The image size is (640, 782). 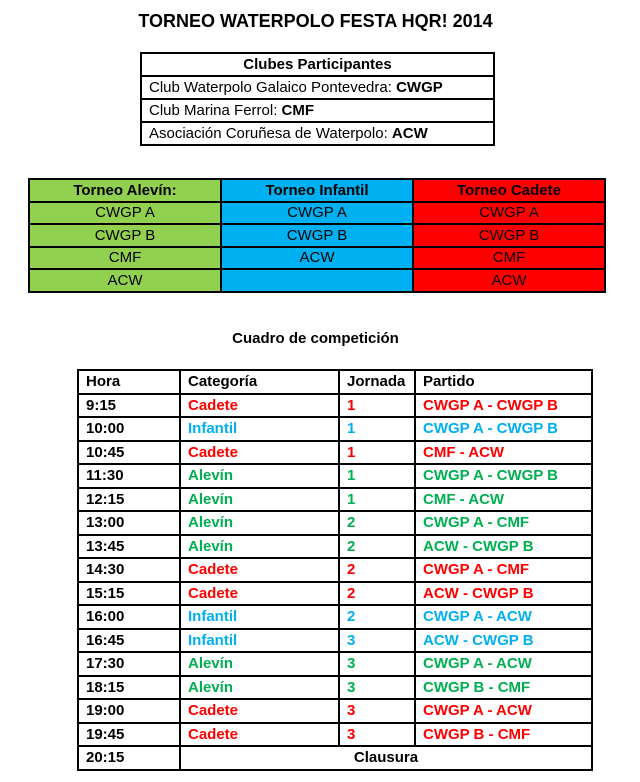 What do you see at coordinates (315, 338) in the screenshot?
I see `schedule-heading: Cuadro de competición` at bounding box center [315, 338].